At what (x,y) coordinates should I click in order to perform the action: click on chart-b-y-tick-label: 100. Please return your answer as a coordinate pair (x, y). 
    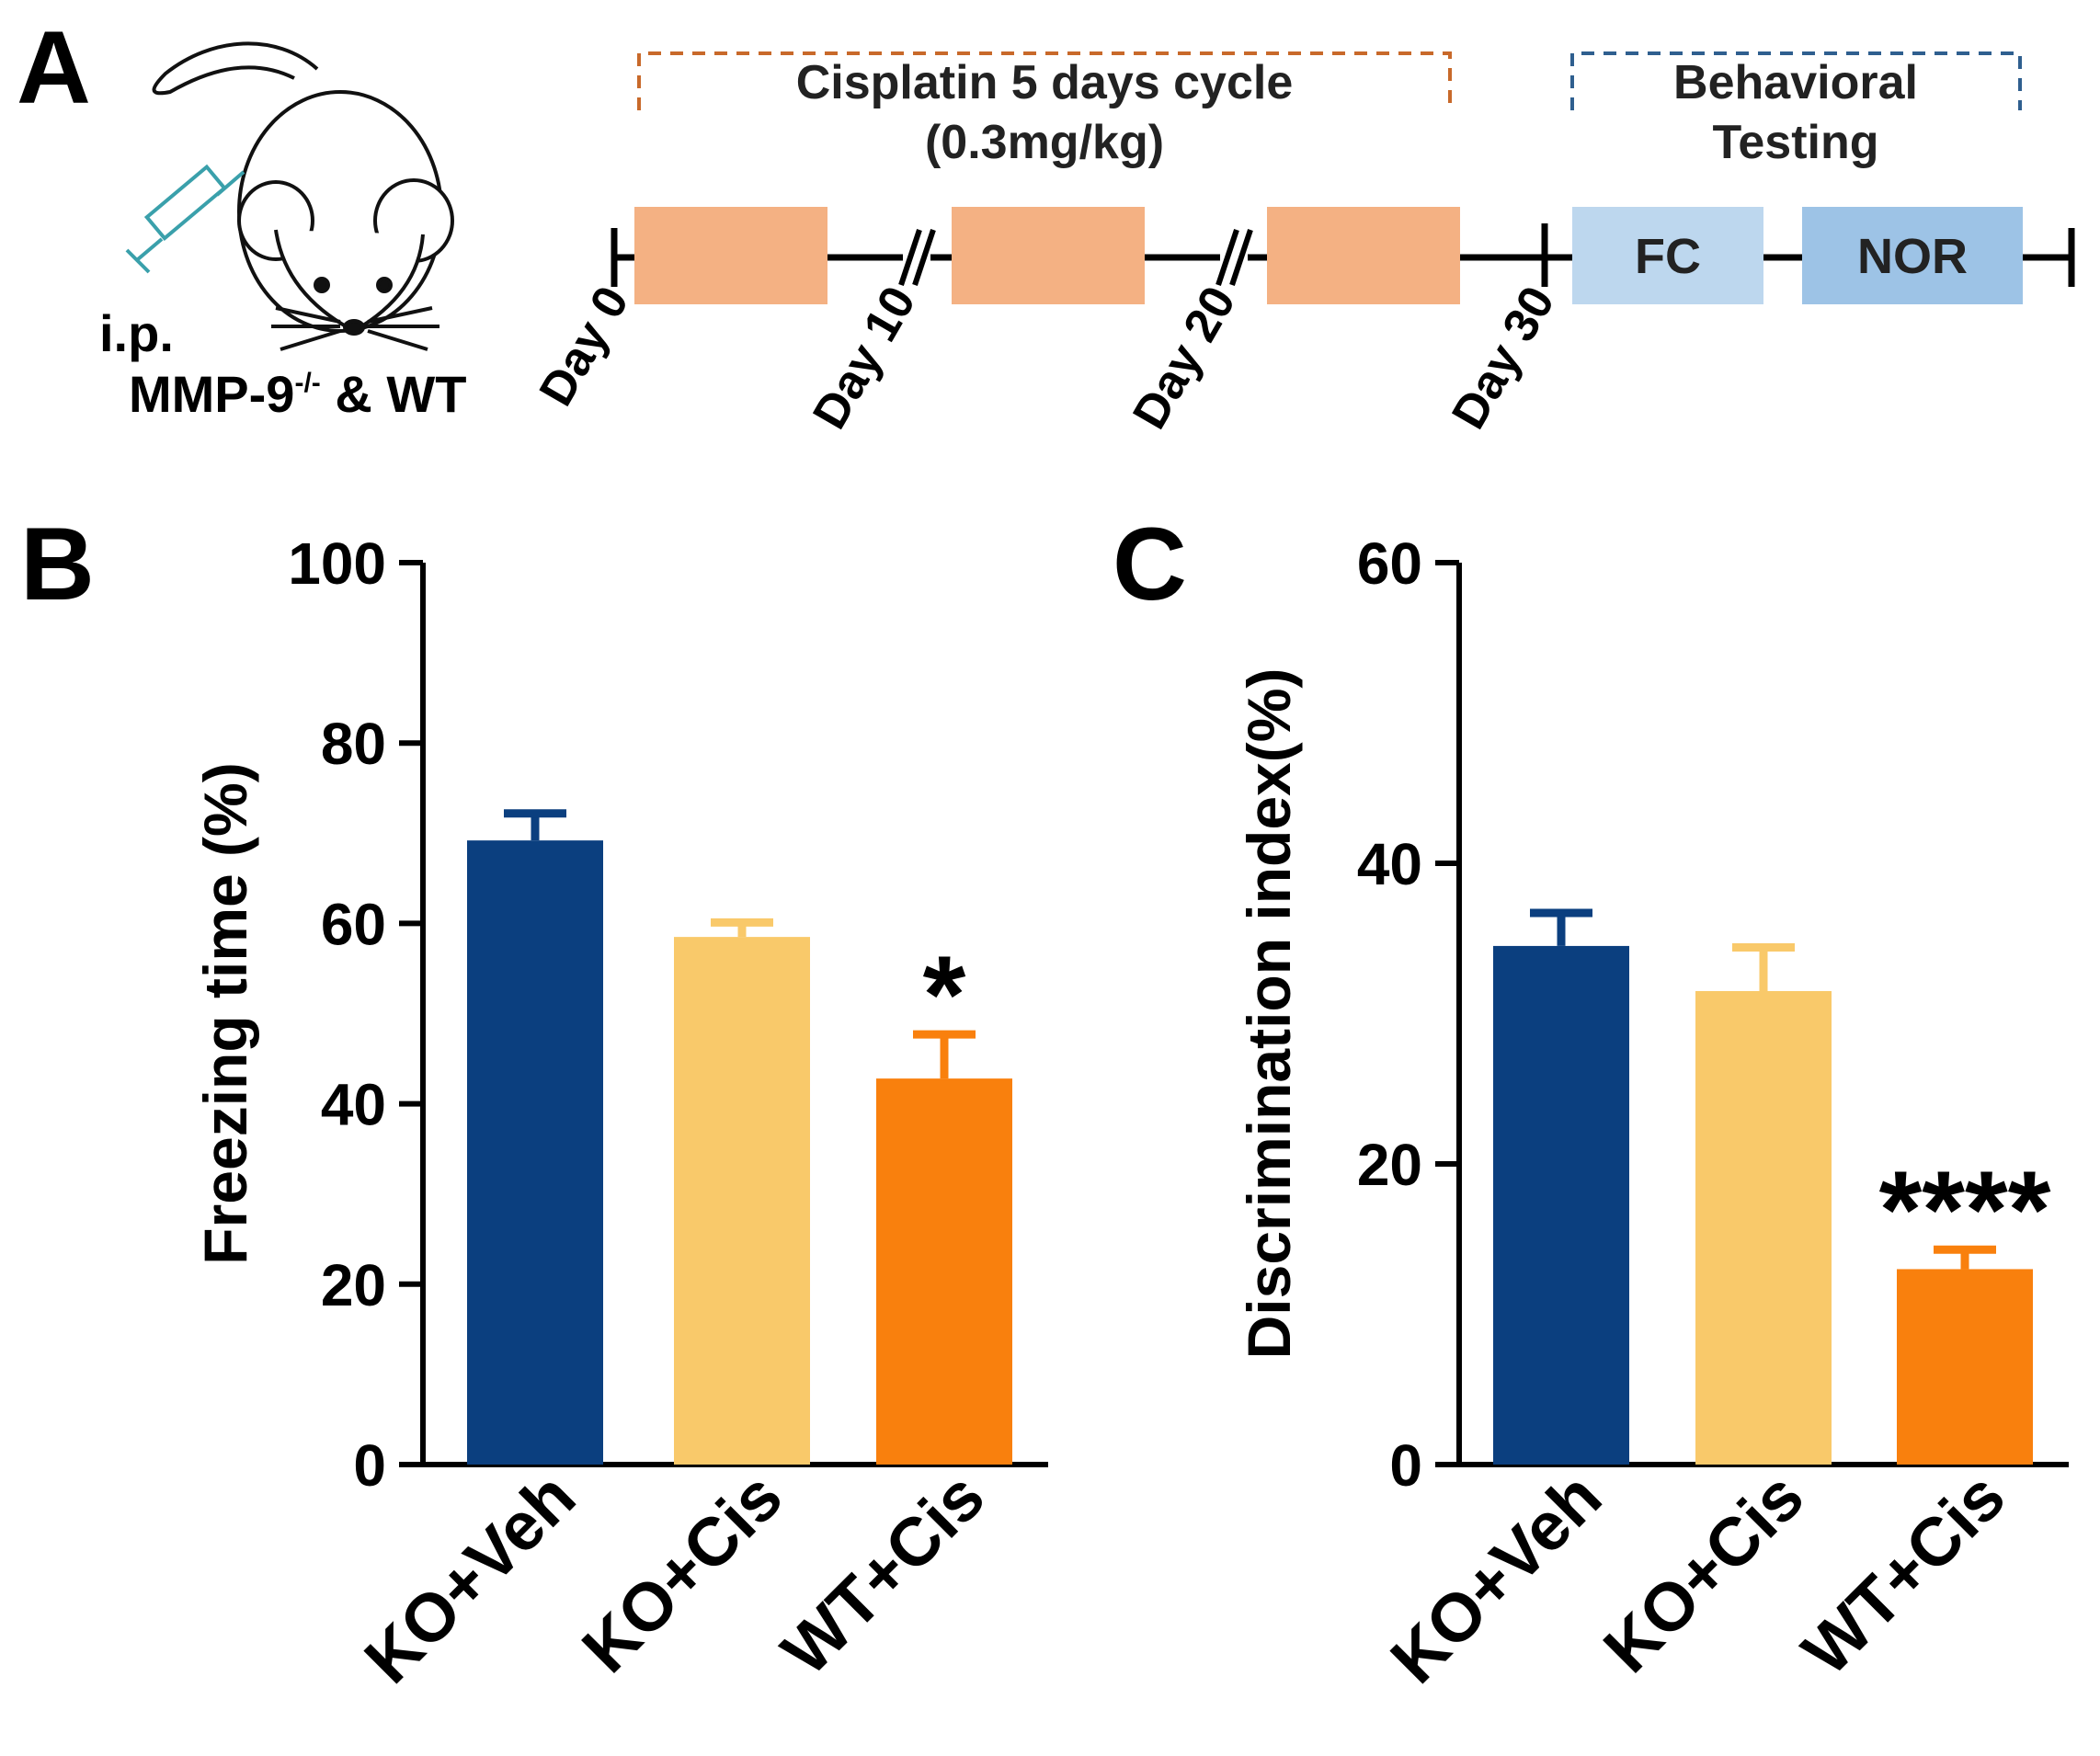
    Looking at the image, I should click on (337, 564).